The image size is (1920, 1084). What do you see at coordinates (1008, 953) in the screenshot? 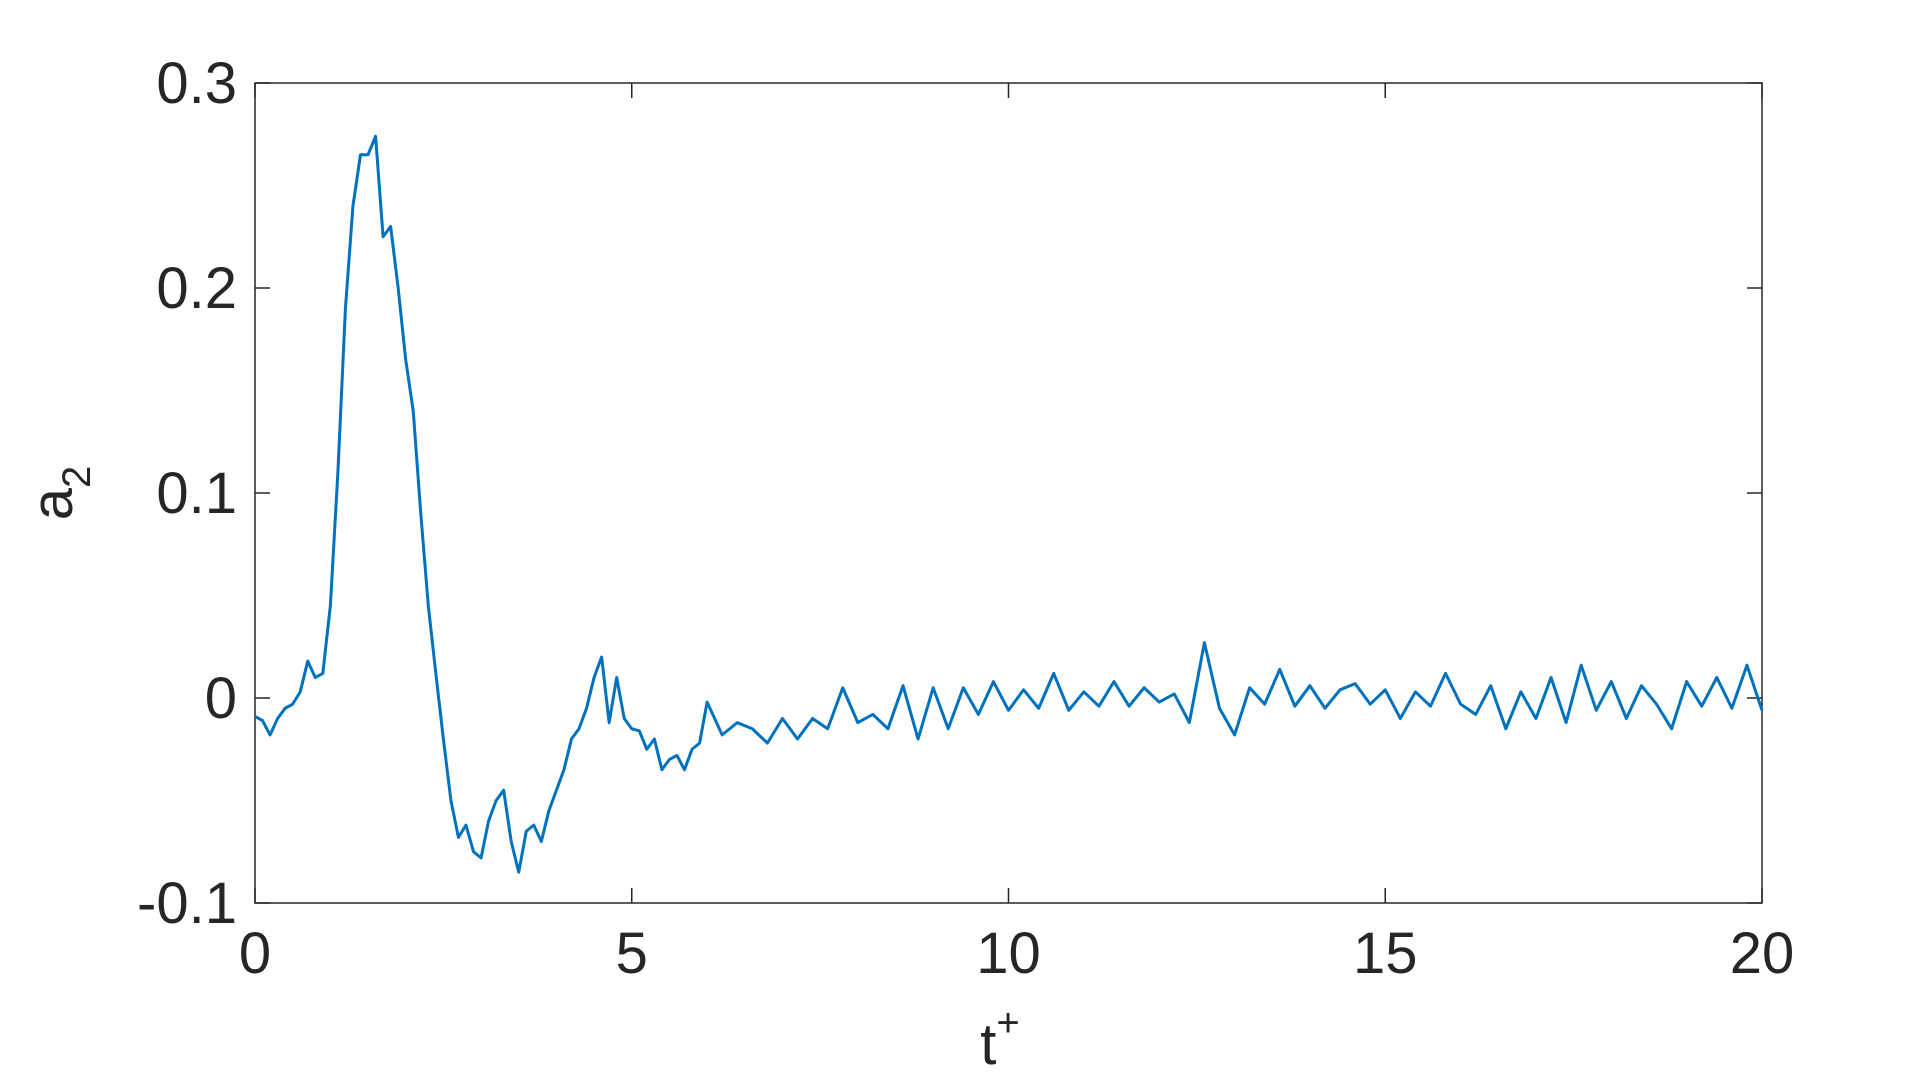
I see `x-tick-label: 10` at bounding box center [1008, 953].